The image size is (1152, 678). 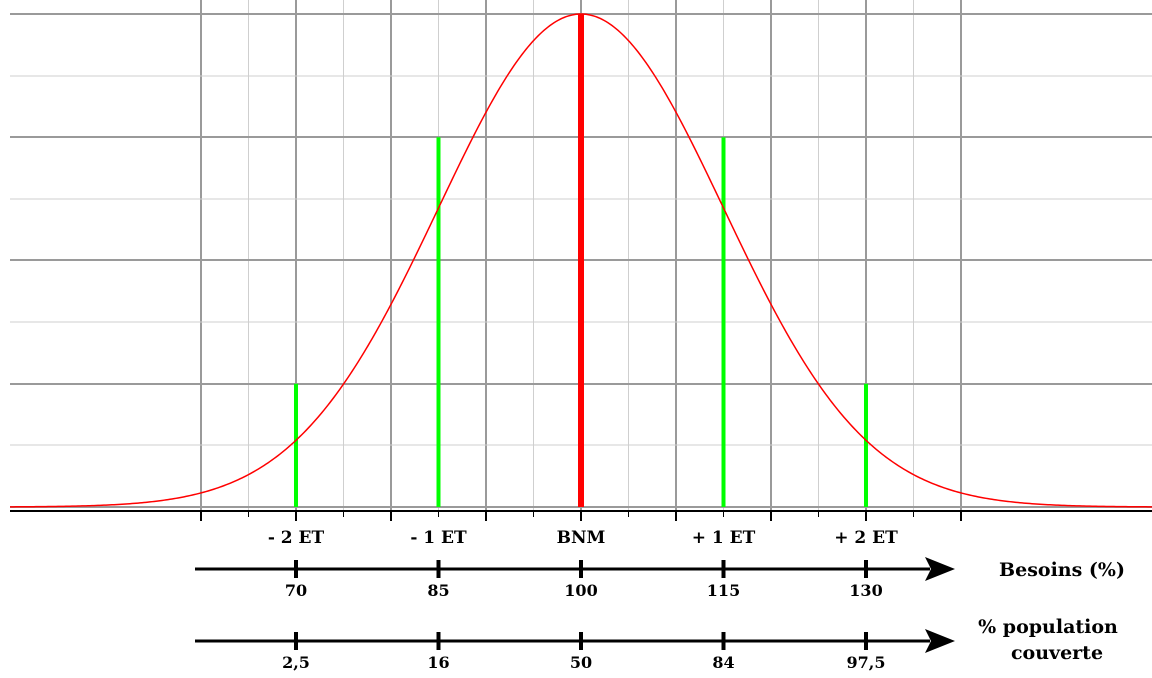 What do you see at coordinates (584, 580) in the screenshot?
I see `besoins-axis-ticks: 70 85 100 115 130` at bounding box center [584, 580].